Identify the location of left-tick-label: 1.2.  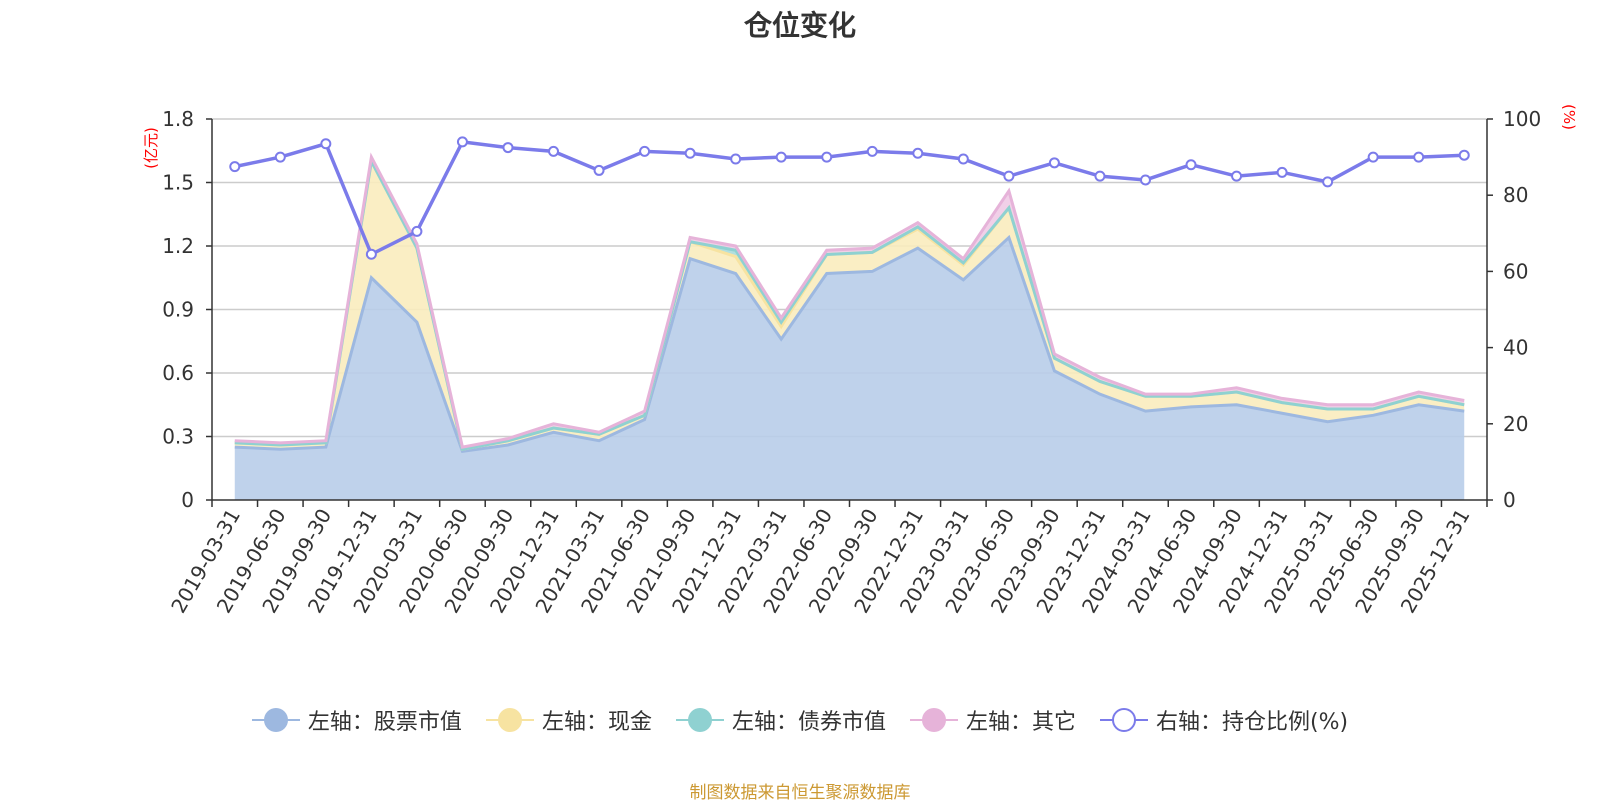
(178, 246).